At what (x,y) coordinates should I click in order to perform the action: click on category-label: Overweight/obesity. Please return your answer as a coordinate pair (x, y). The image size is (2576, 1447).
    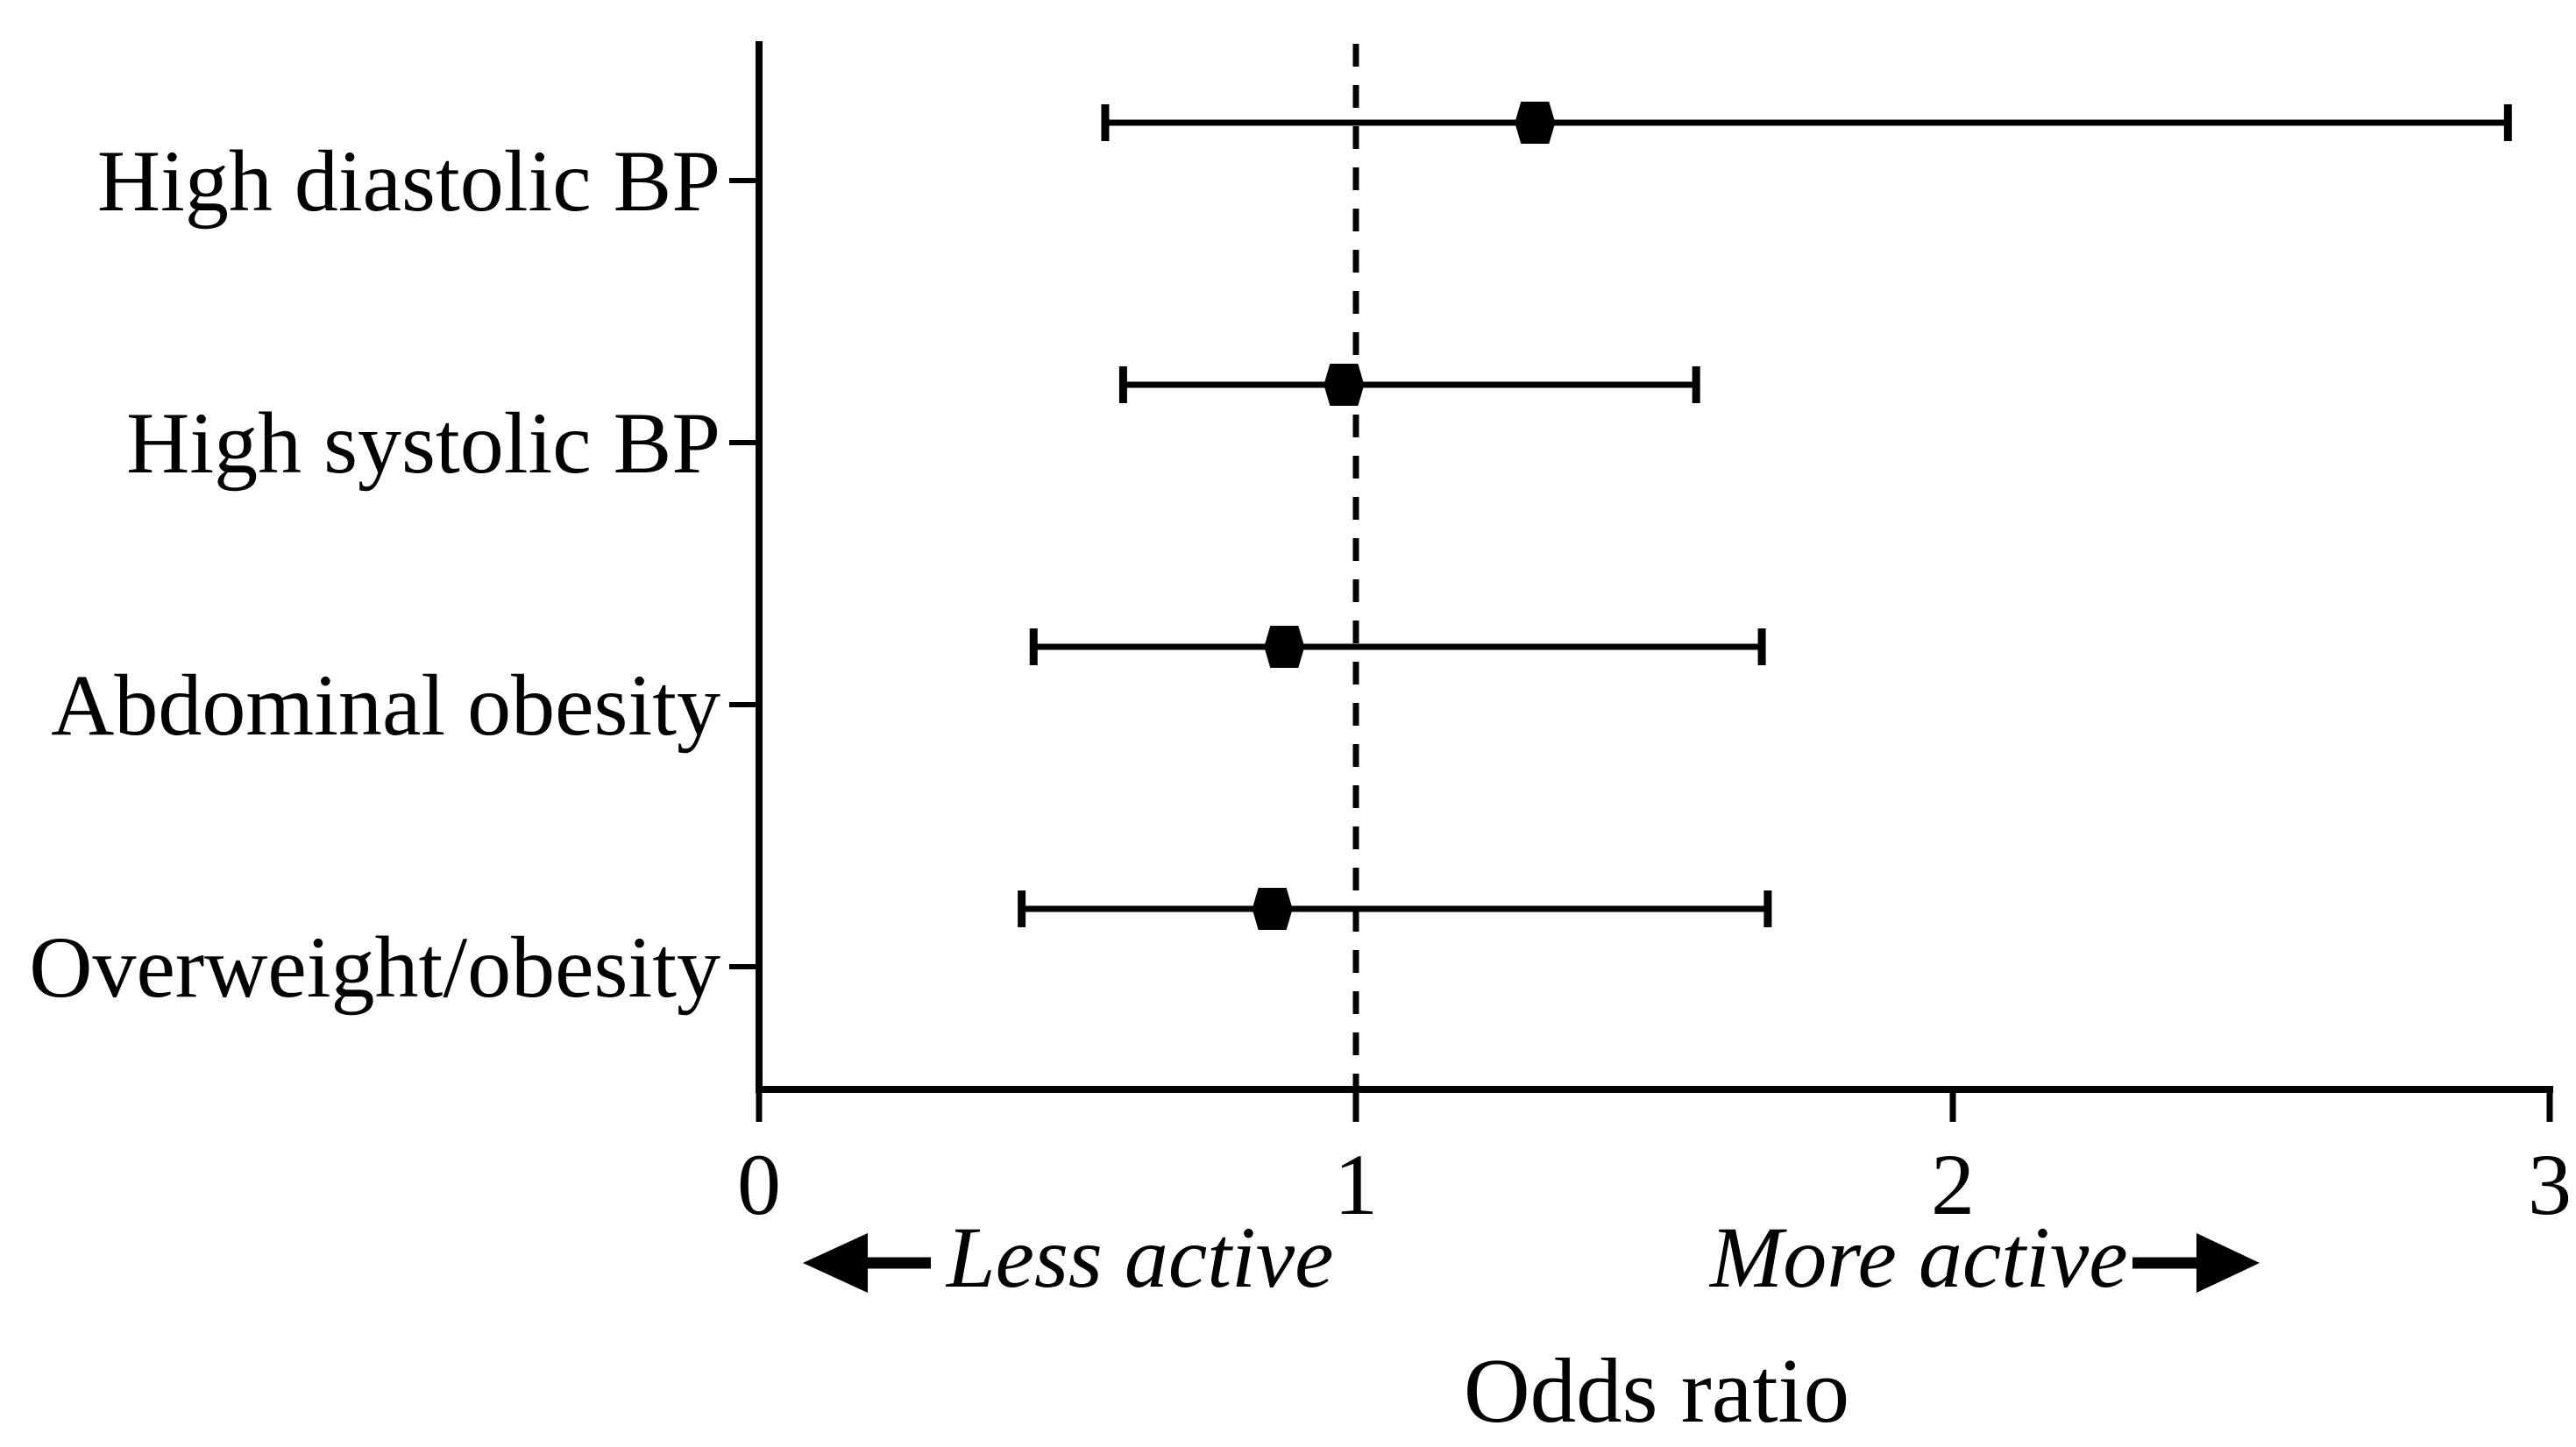
    Looking at the image, I should click on (374, 967).